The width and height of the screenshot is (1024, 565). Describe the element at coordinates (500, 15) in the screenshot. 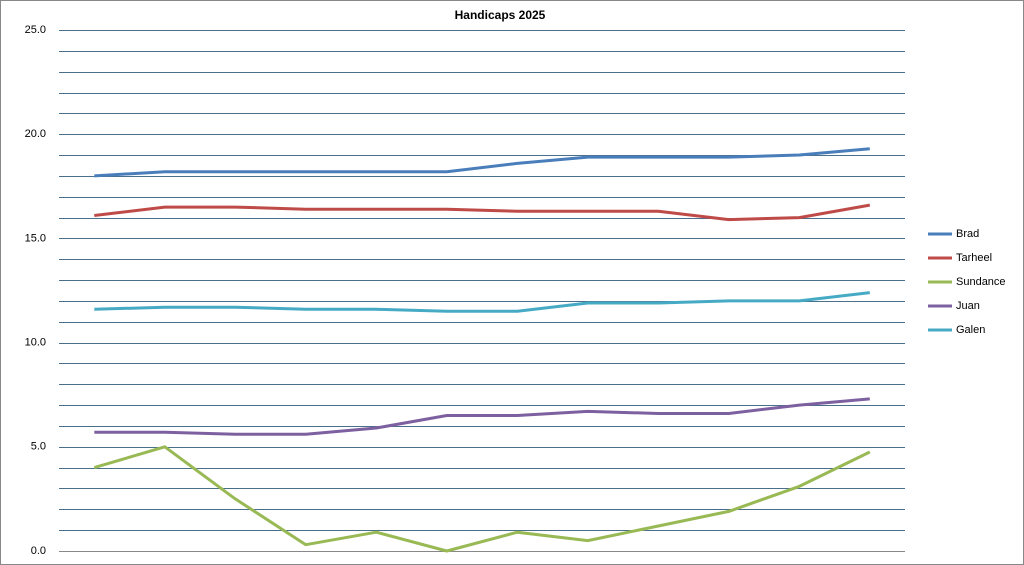

I see `chart-title: Handicaps 2025` at that location.